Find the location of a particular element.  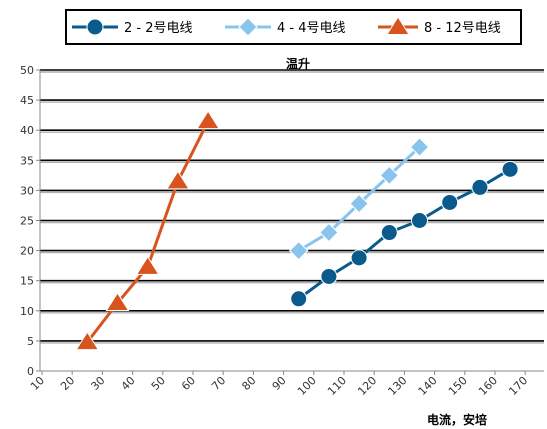

y-tick-label: 35 is located at coordinates (27, 160).